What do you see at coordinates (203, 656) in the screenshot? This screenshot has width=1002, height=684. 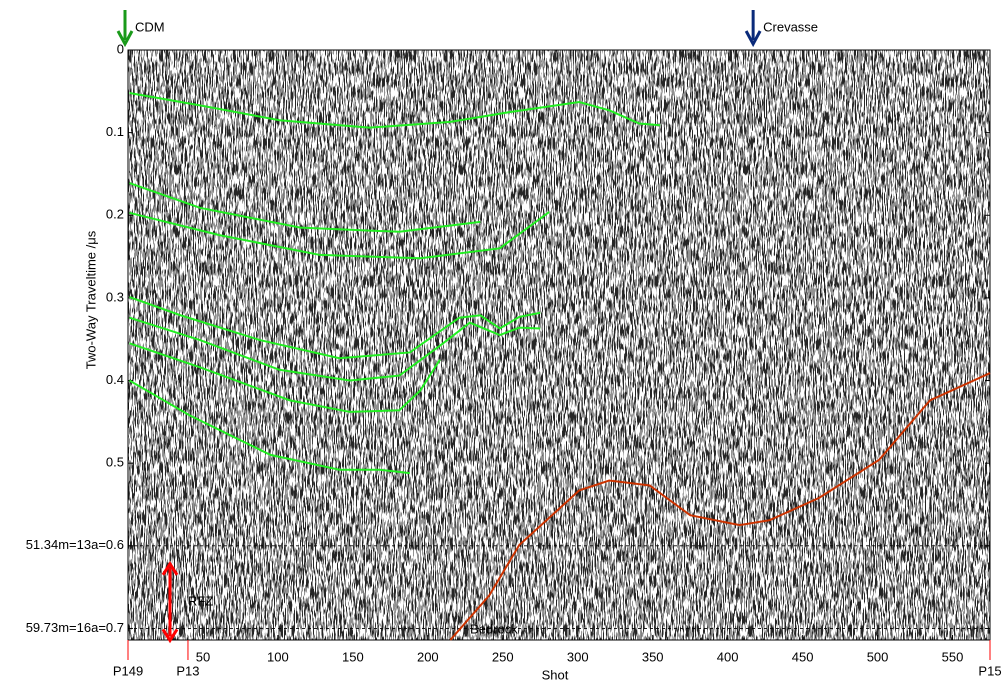 I see `x-tick-label: 50` at bounding box center [203, 656].